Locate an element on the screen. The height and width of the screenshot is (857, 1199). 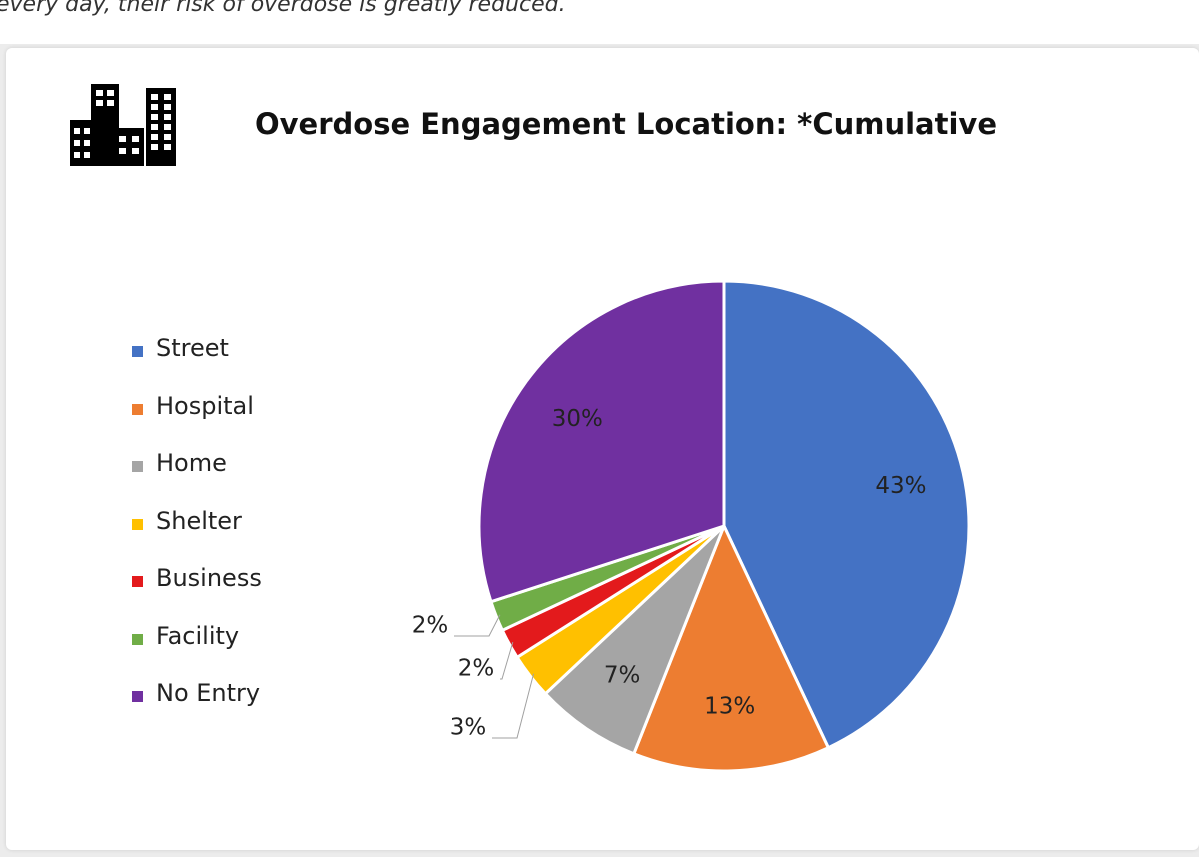
data-label: 13% is located at coordinates (729, 707).